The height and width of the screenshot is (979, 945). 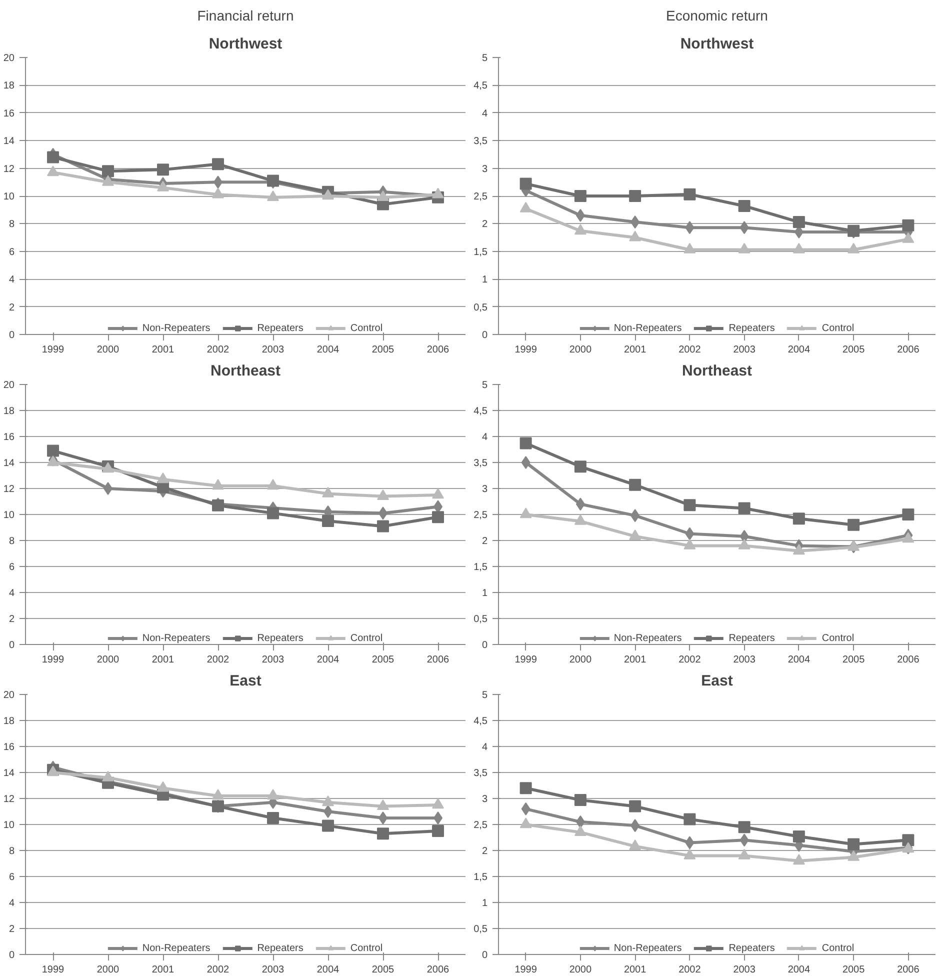 What do you see at coordinates (245, 44) in the screenshot?
I see `chart-title: Northwest` at bounding box center [245, 44].